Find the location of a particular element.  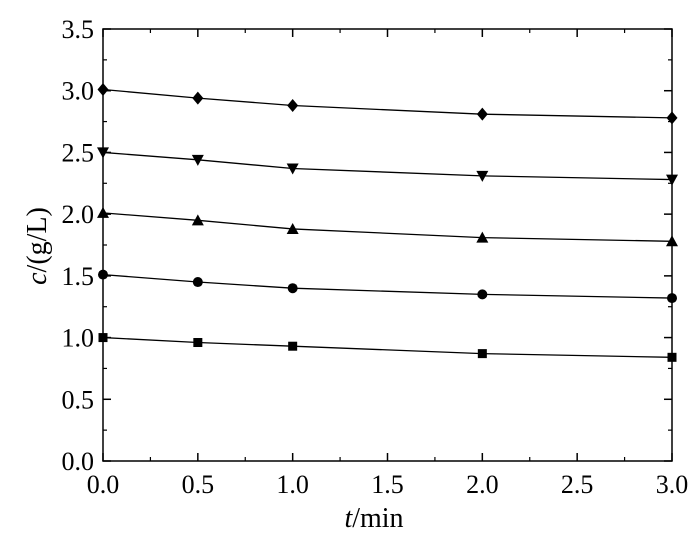

series-circle is located at coordinates (387, 286).